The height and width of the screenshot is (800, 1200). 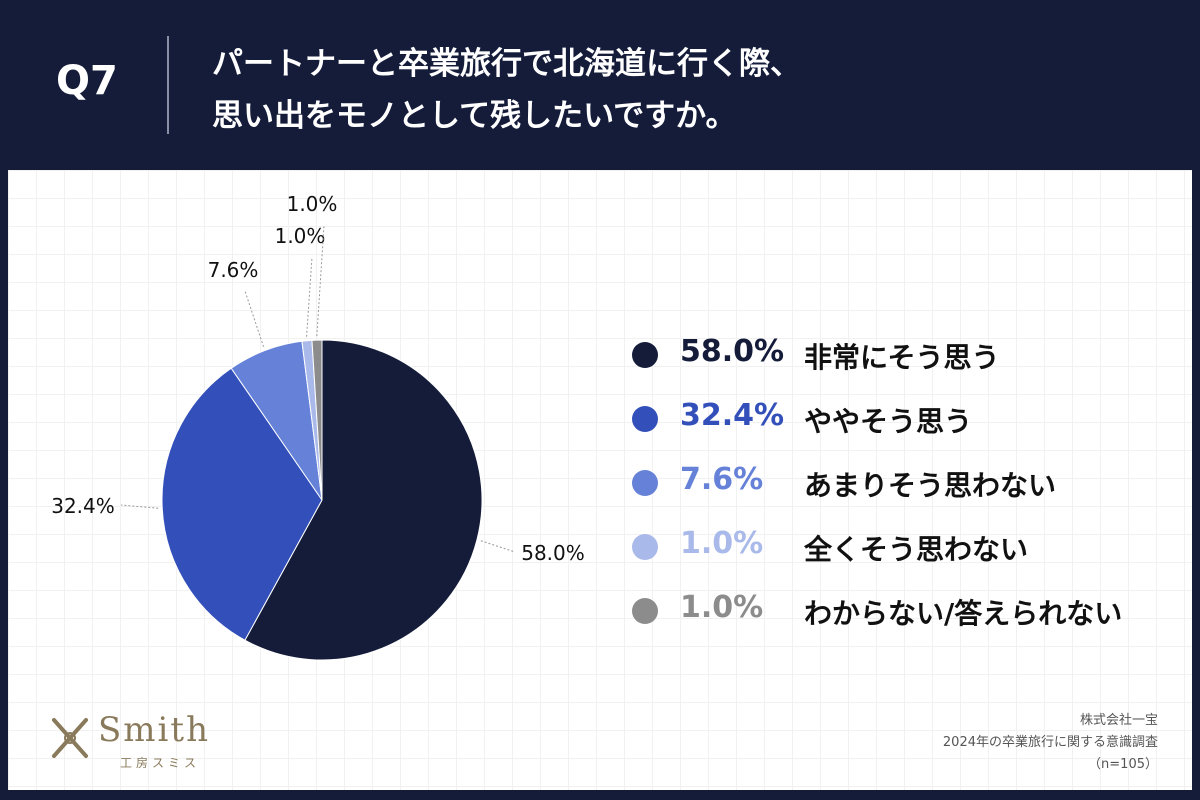 I want to click on legend-percent: 32.4%, so click(x=732, y=415).